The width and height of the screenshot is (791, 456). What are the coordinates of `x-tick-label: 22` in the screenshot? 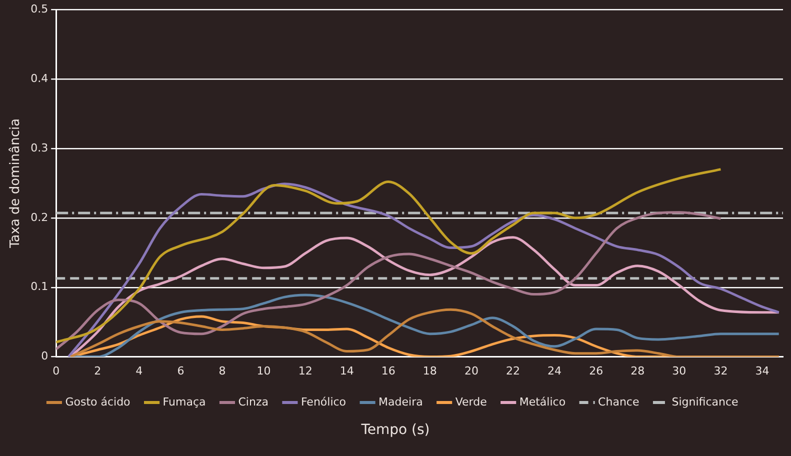 It's located at (513, 371).